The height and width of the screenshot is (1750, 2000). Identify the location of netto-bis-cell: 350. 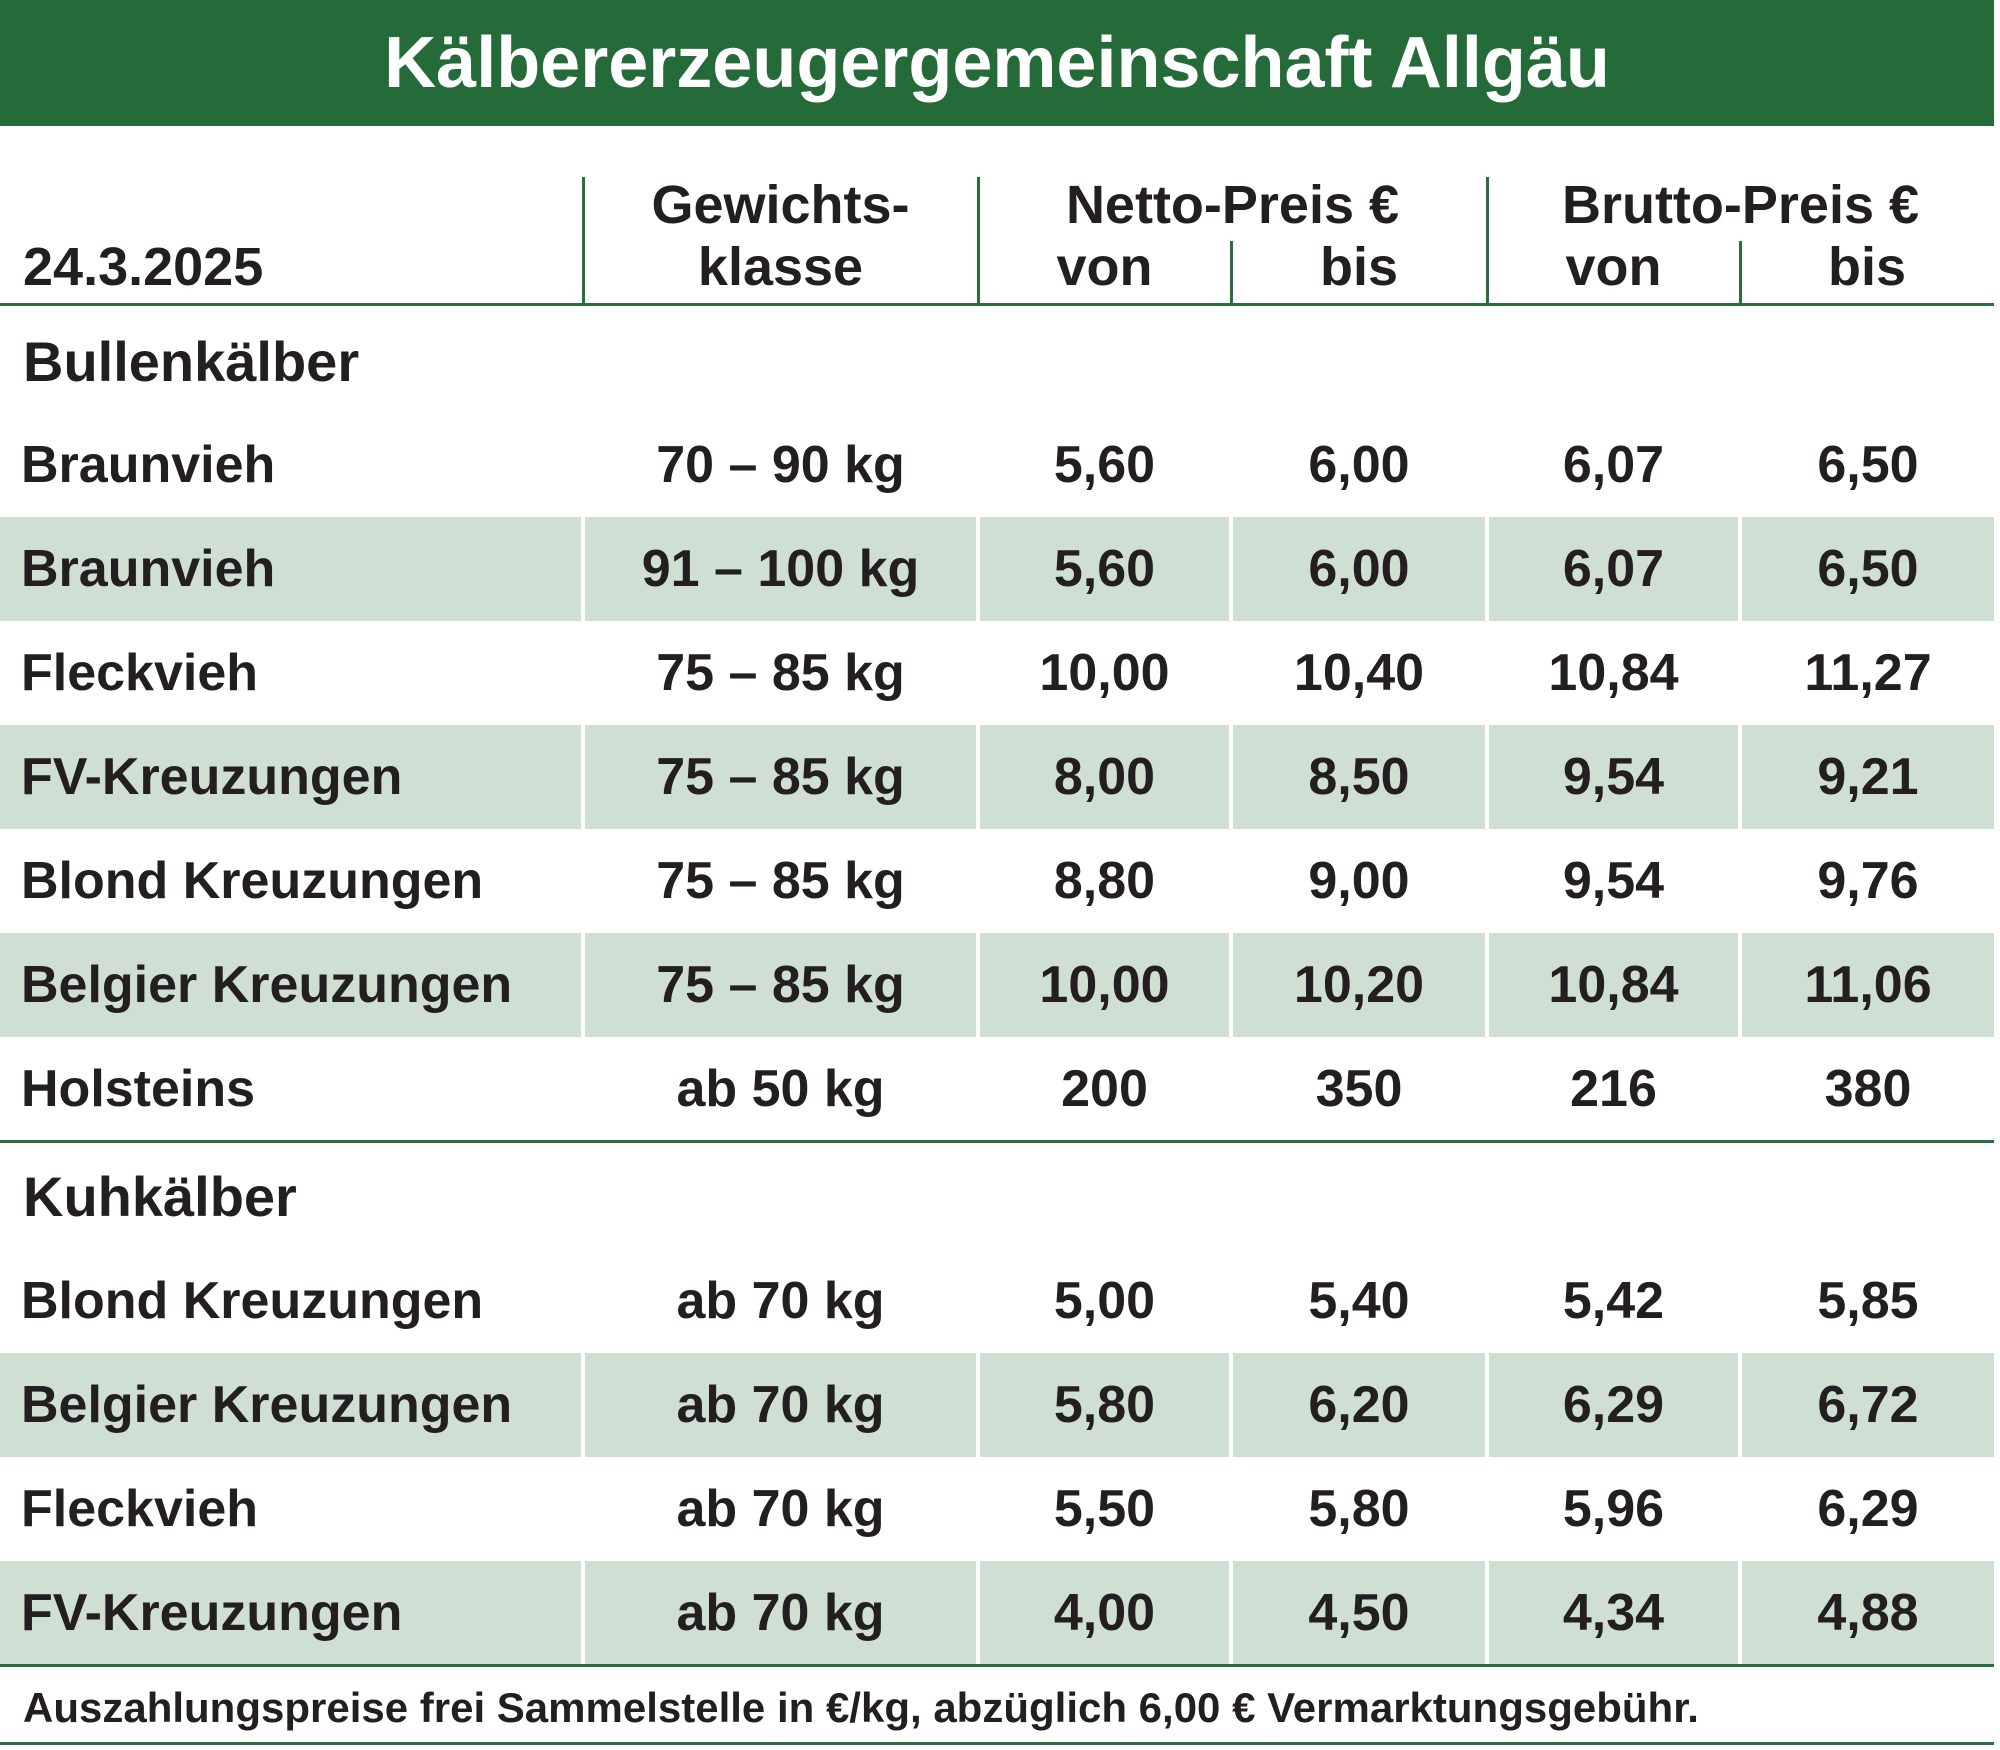
(1359, 1089).